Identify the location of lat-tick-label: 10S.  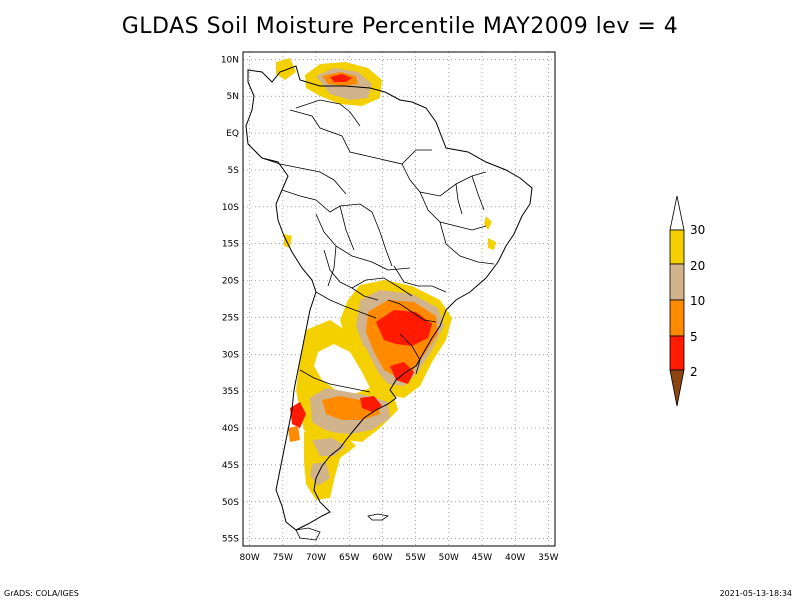
(230, 208).